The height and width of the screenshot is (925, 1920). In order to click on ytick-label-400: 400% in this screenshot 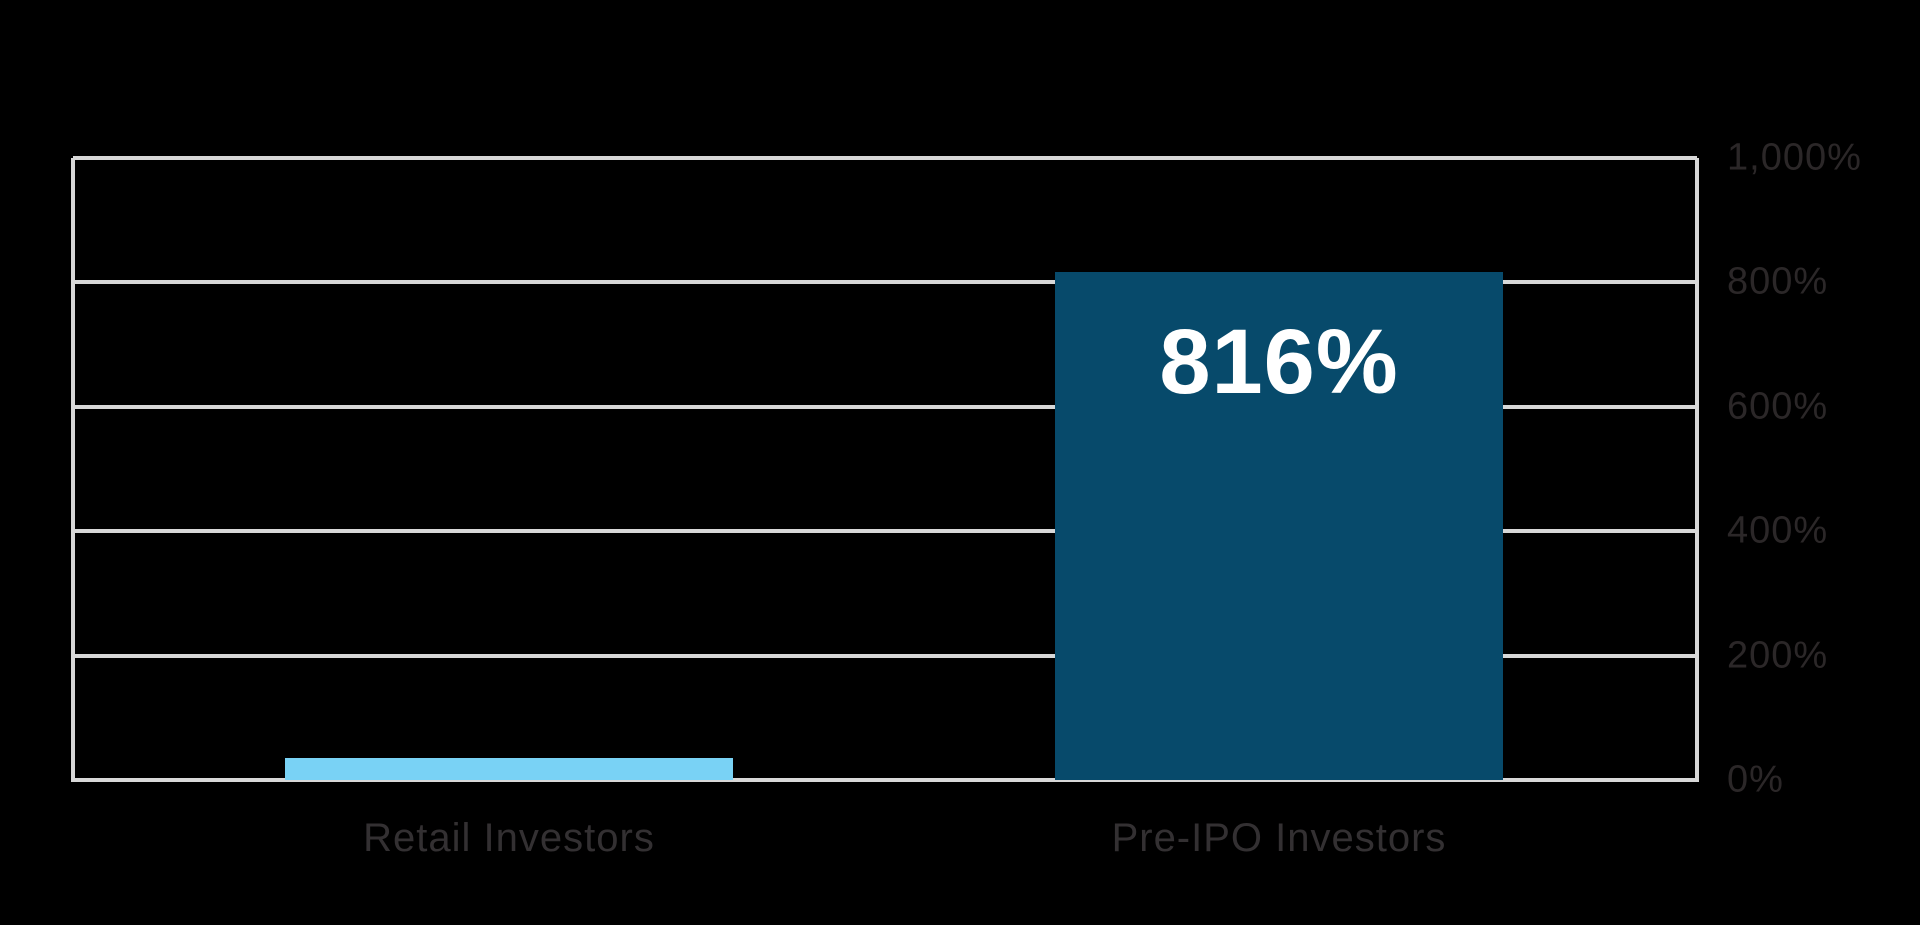, I will do `click(1778, 530)`.